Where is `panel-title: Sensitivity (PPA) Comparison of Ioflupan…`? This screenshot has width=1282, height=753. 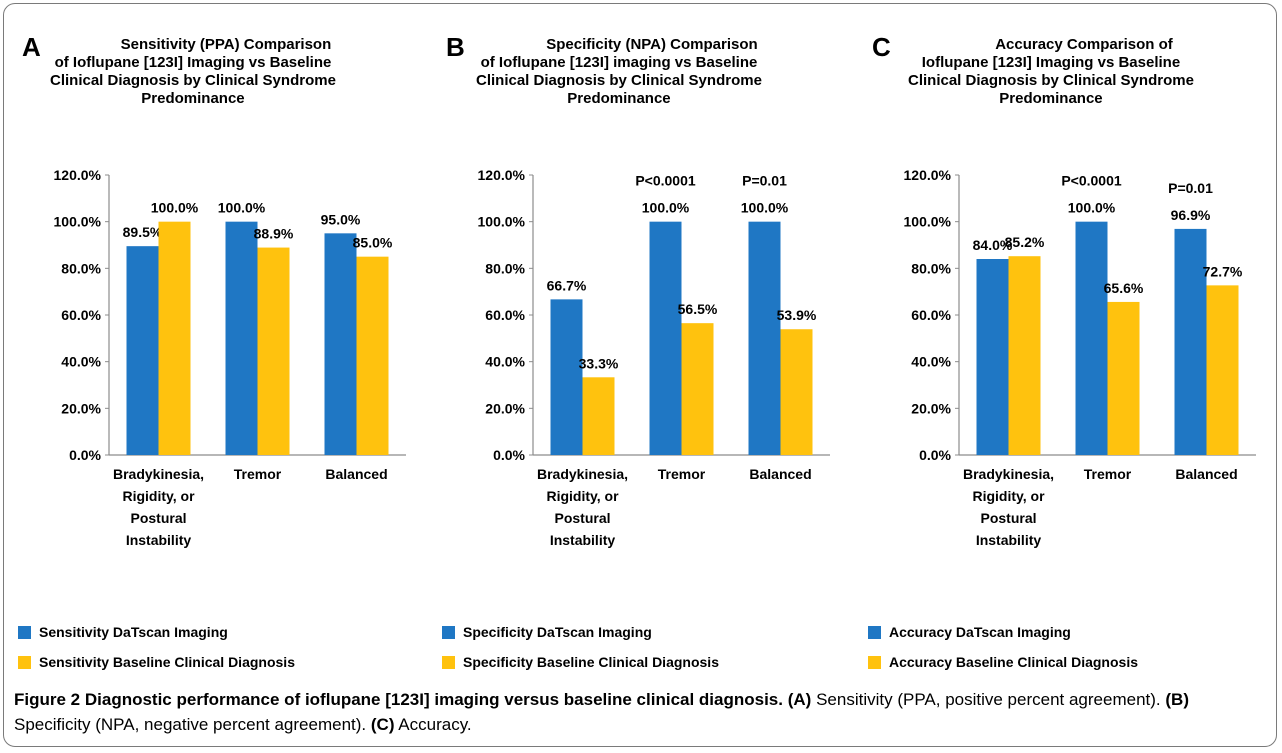
panel-title: Sensitivity (PPA) Comparison of Ioflupan… is located at coordinates (193, 72).